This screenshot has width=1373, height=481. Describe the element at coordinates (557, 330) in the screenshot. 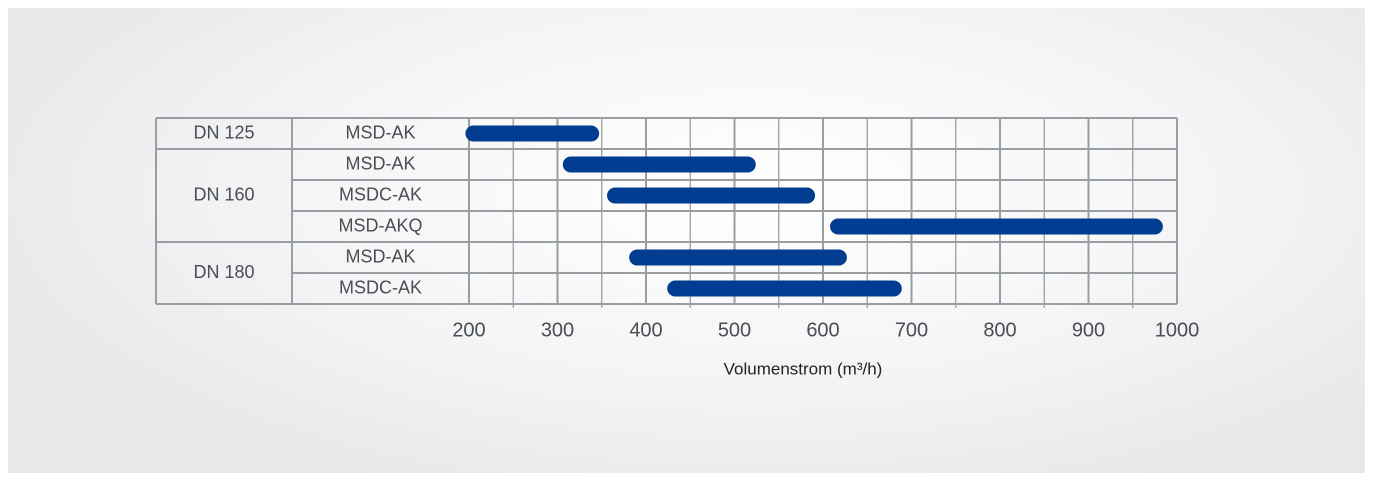

I see `x-tick-label: 300` at that location.